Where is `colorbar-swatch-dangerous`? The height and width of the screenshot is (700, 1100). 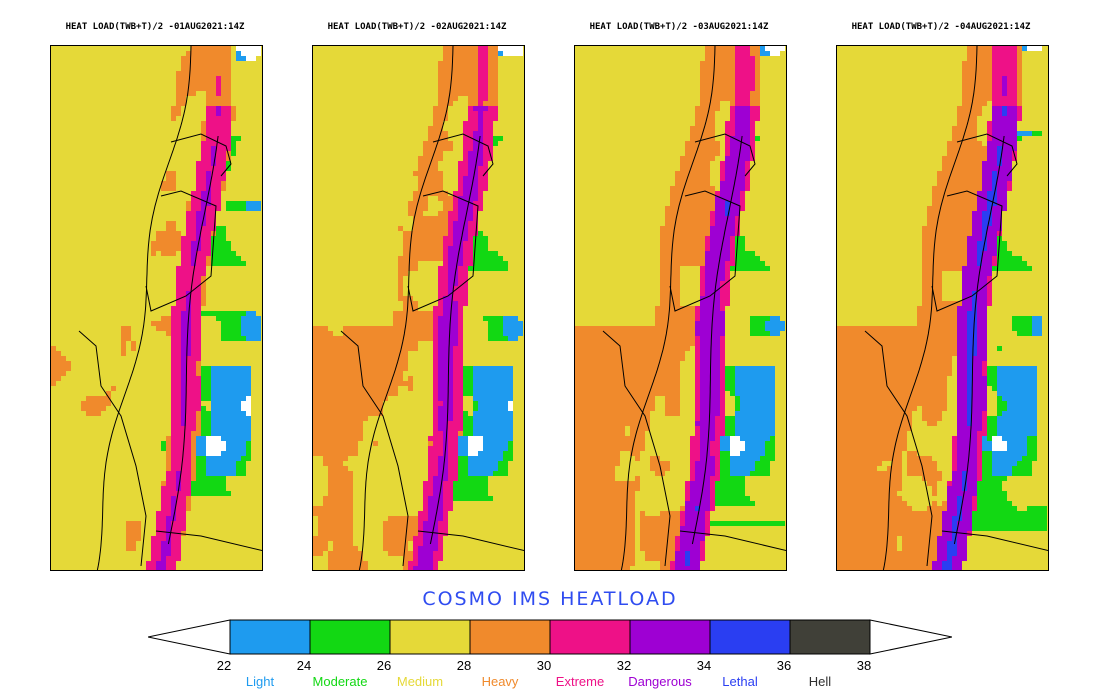 colorbar-swatch-dangerous is located at coordinates (670, 637).